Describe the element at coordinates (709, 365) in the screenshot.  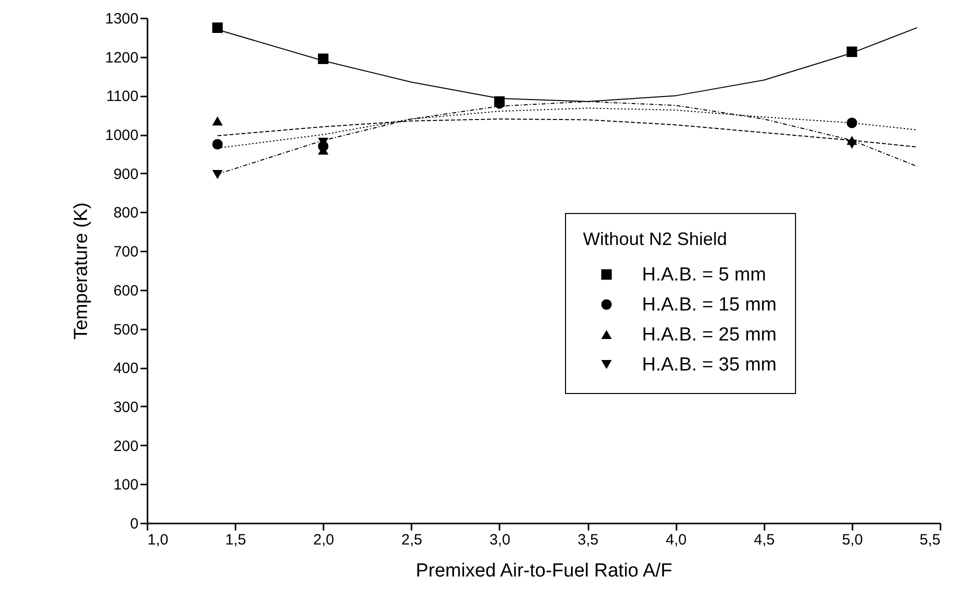
I see `legend-label: H.A.B. = 35 mm` at that location.